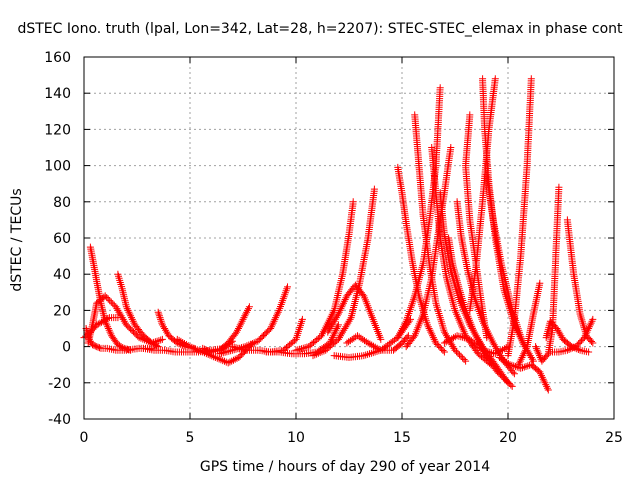 The height and width of the screenshot is (480, 640). I want to click on series-22-markers, so click(461, 256).